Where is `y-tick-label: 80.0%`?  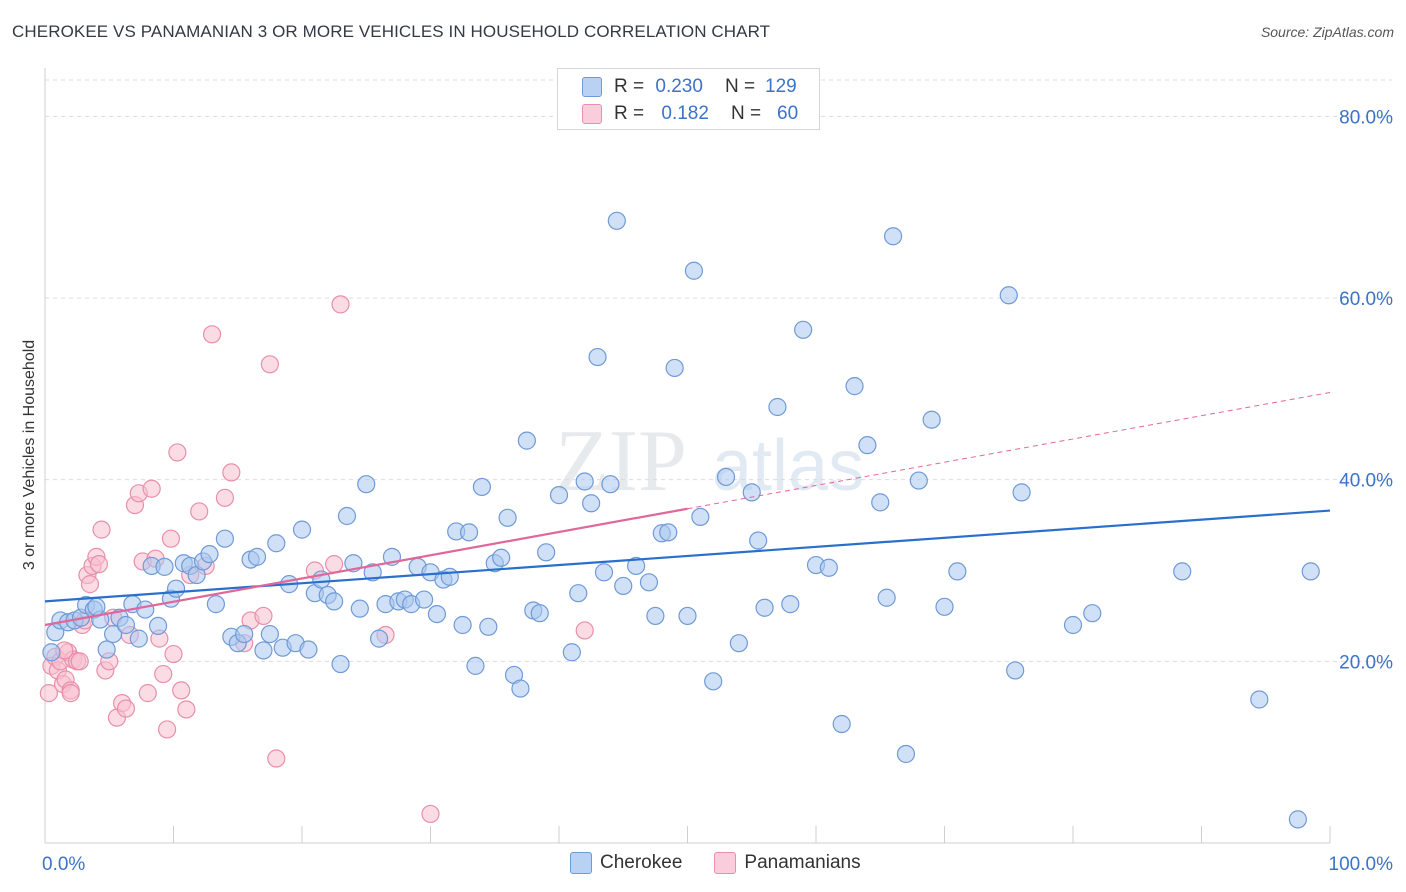 y-tick-label: 80.0% is located at coordinates (1366, 117).